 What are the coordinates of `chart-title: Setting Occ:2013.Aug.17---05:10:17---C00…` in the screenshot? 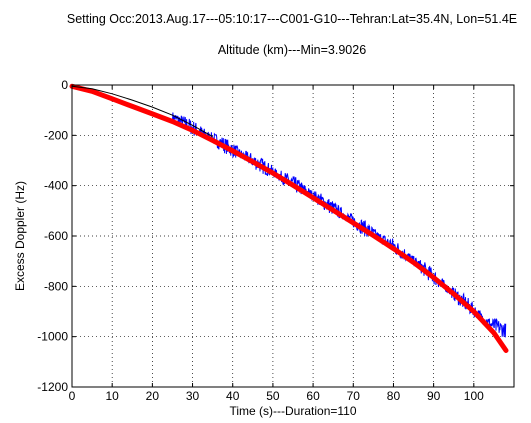 It's located at (292, 19).